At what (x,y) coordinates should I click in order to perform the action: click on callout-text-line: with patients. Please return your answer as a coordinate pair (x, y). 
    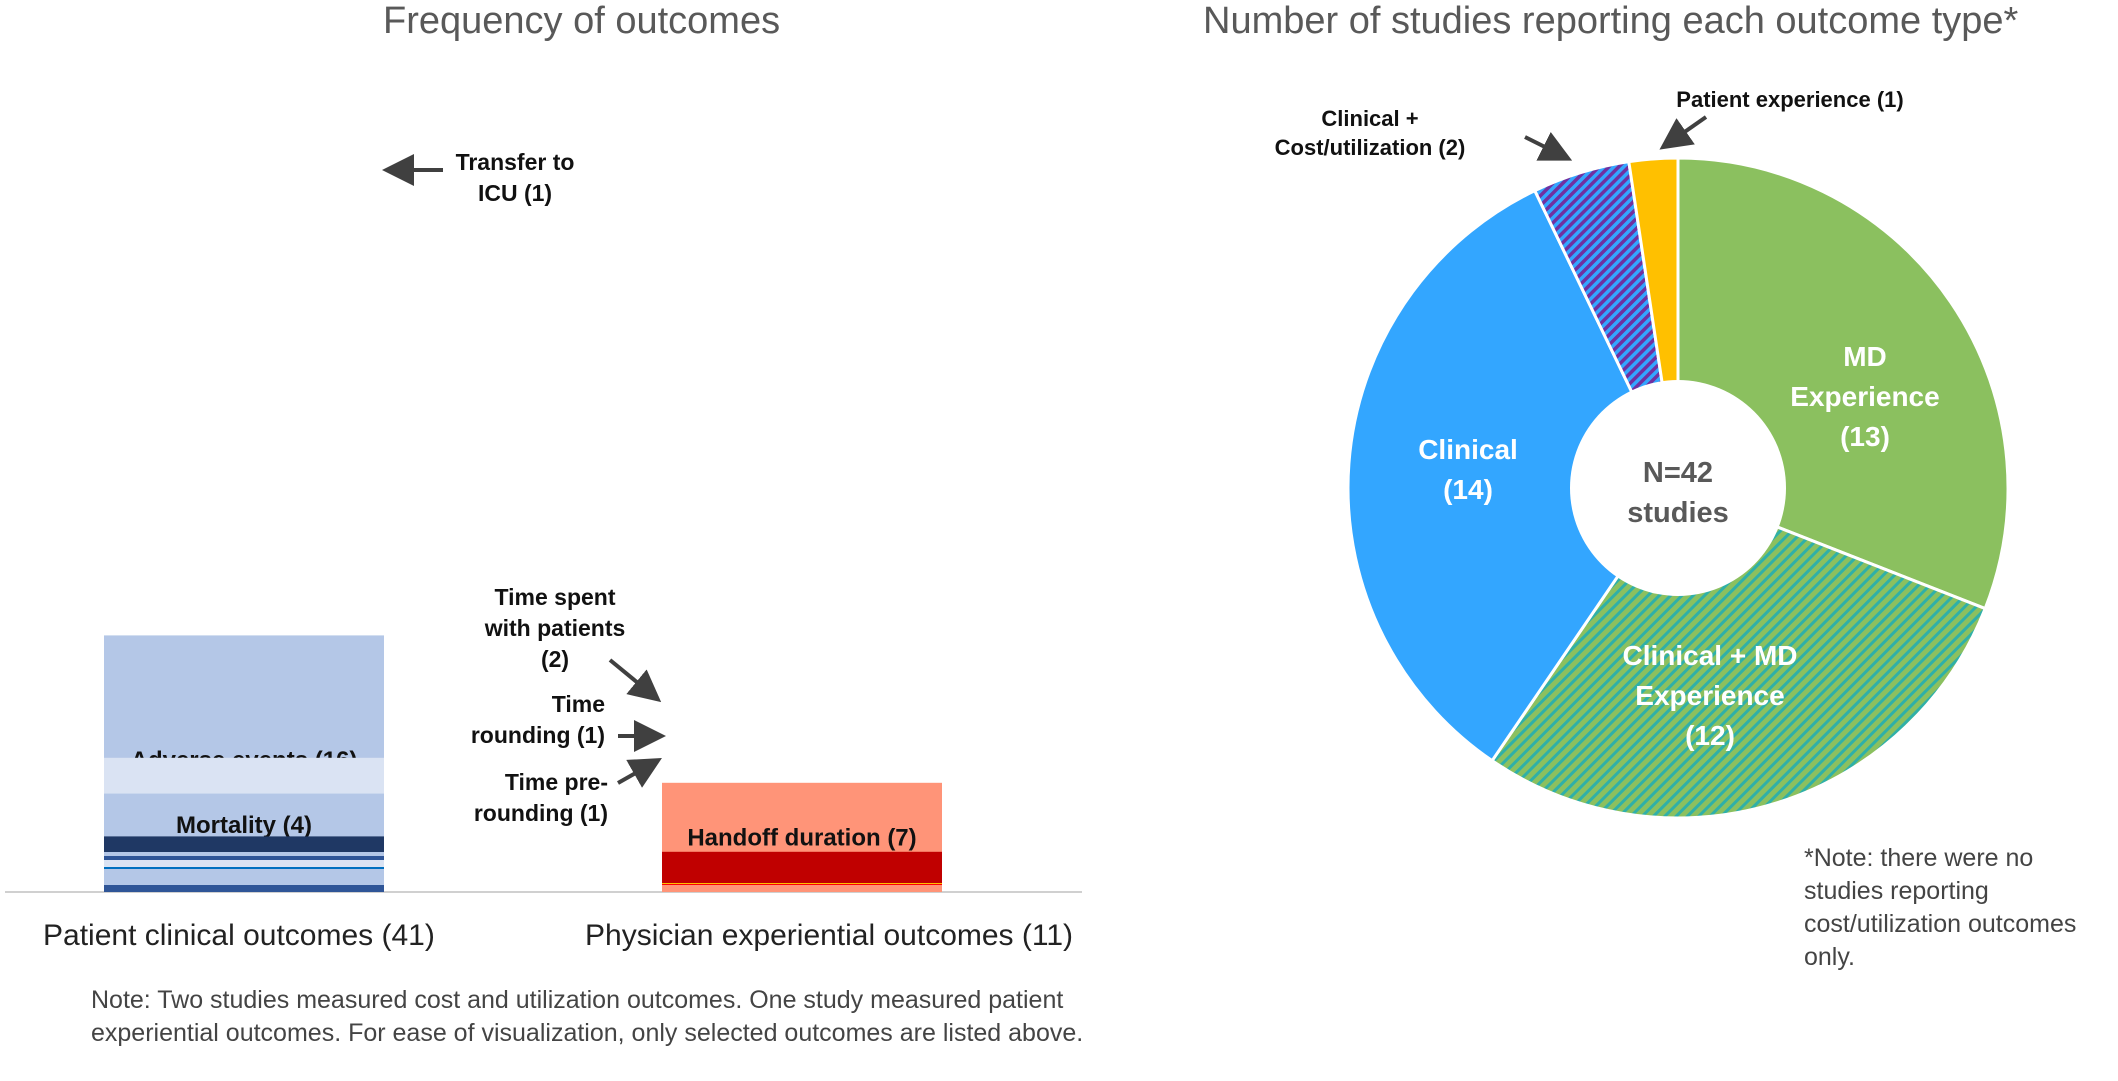
    Looking at the image, I should click on (555, 628).